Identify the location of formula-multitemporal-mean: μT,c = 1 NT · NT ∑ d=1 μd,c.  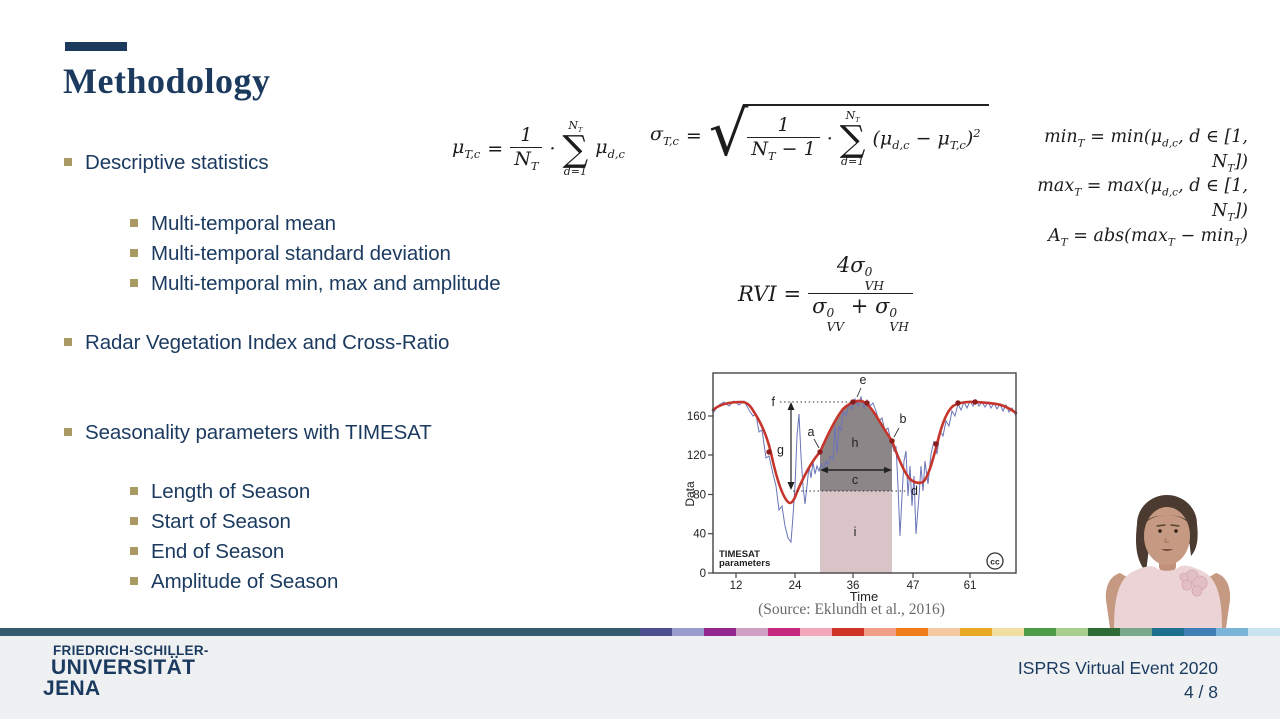
(538, 148).